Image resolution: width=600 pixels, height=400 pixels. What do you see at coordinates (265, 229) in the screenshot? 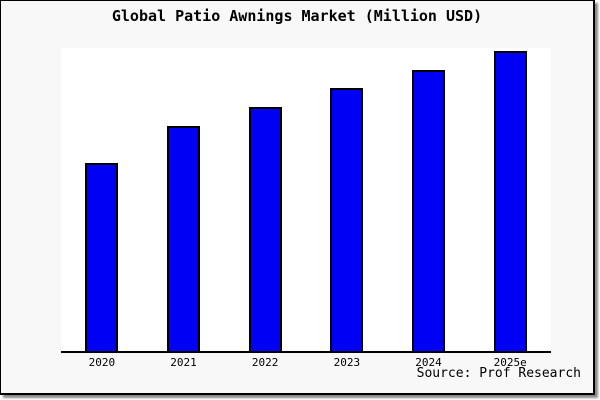
I see `bar-2022` at bounding box center [265, 229].